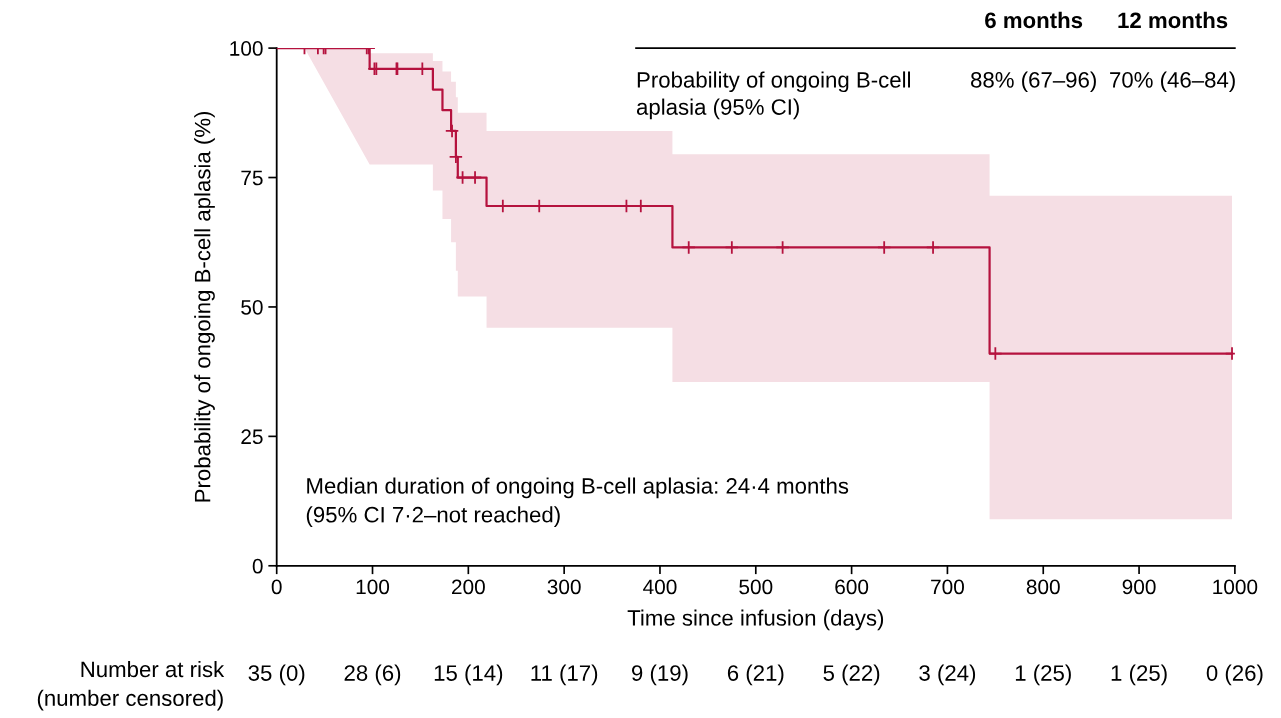 The width and height of the screenshot is (1281, 718). What do you see at coordinates (131, 685) in the screenshot?
I see `text: Number at risk (number censored)` at bounding box center [131, 685].